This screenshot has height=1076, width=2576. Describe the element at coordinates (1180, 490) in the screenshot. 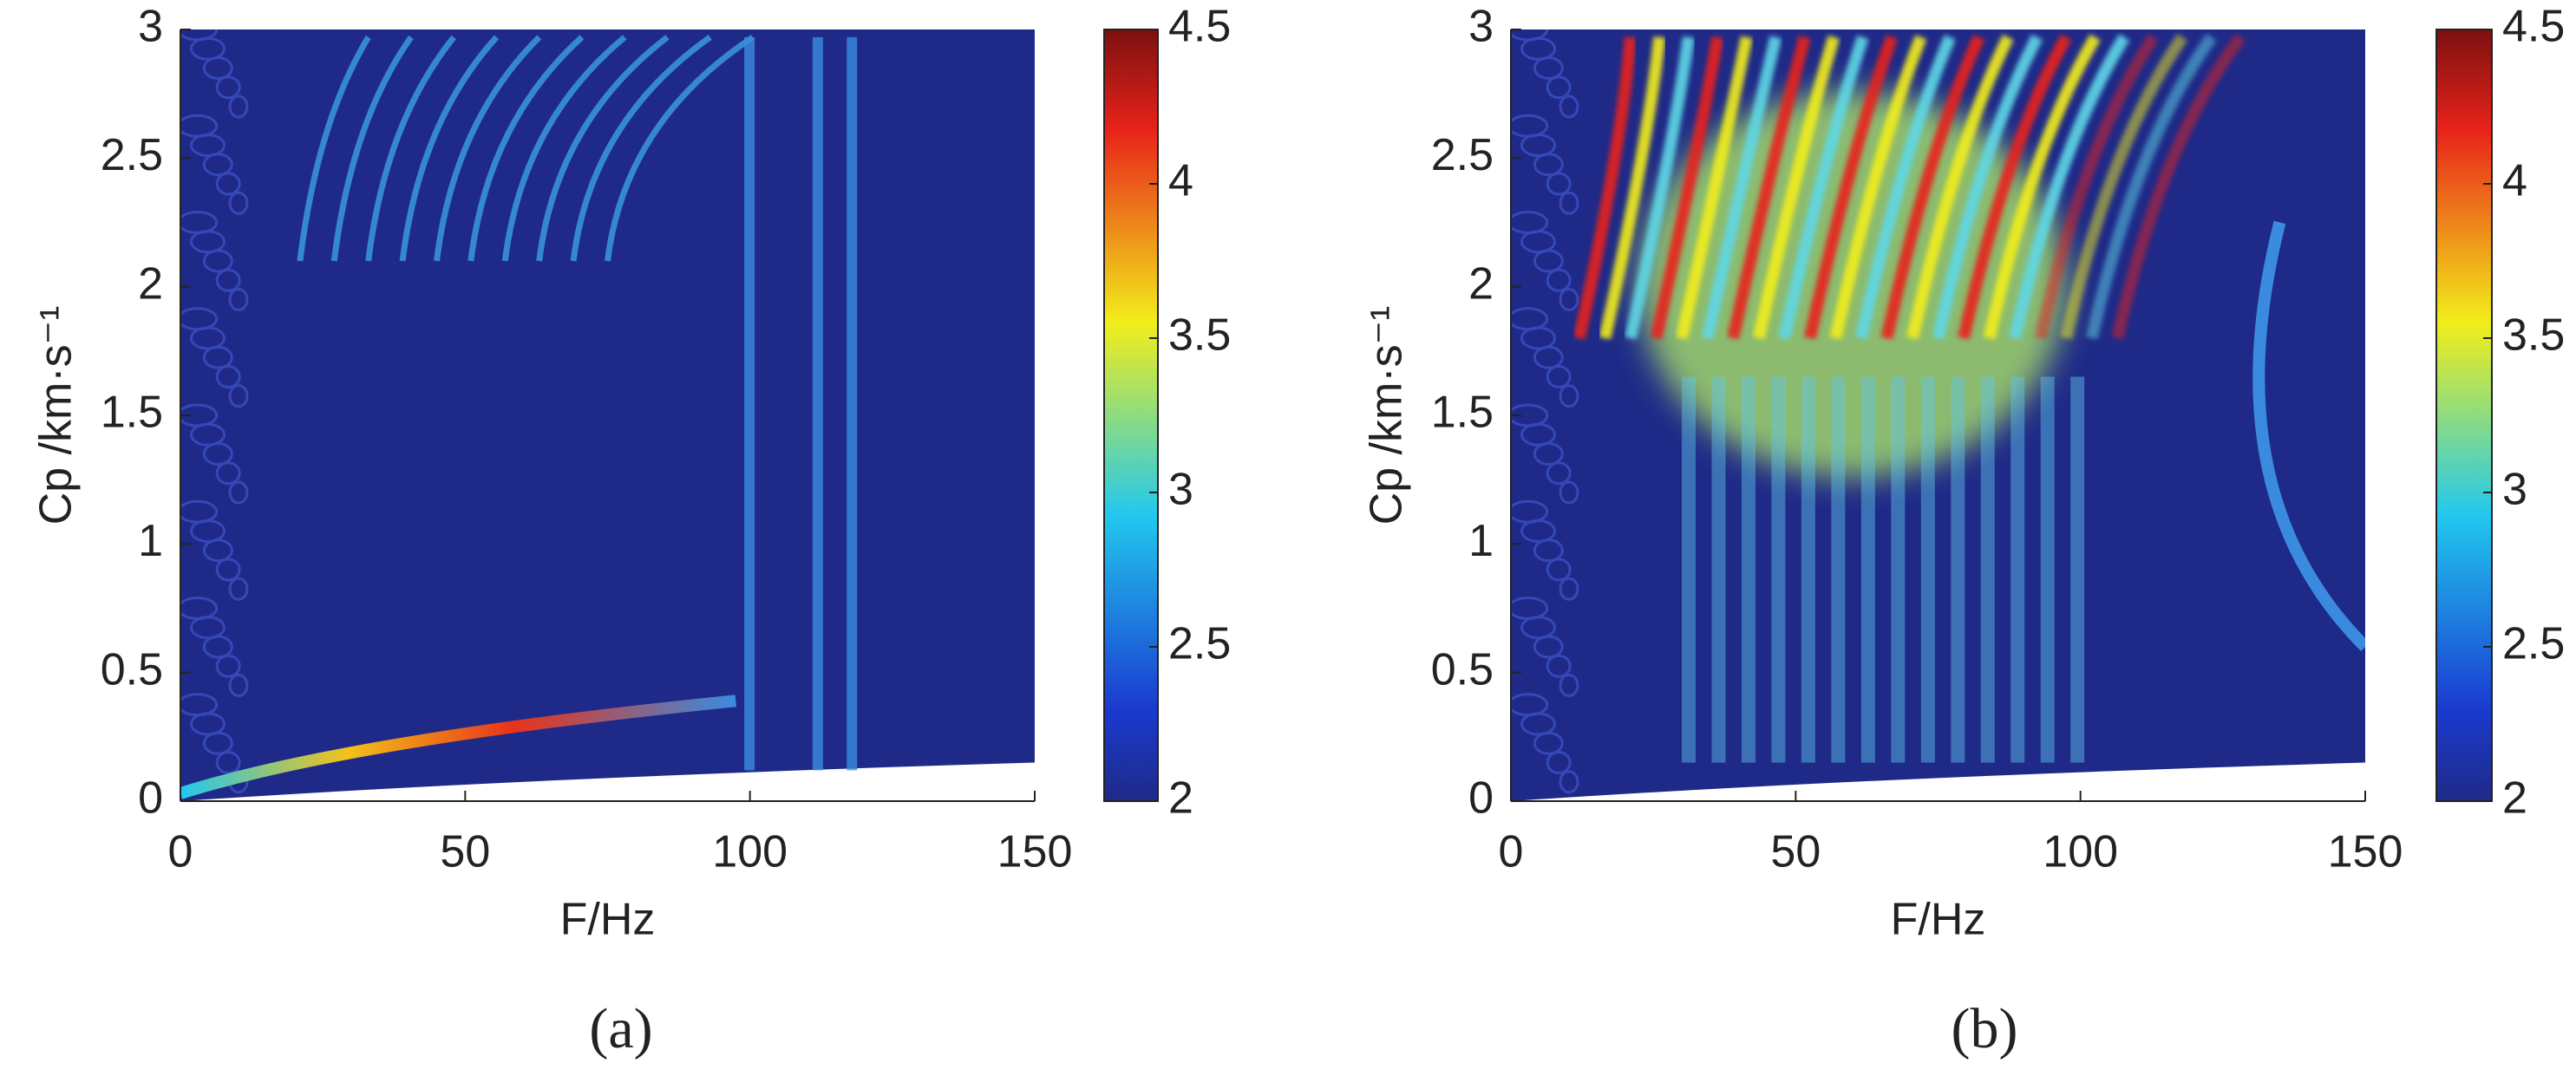

I see `colorbar-tick-label: 3` at that location.